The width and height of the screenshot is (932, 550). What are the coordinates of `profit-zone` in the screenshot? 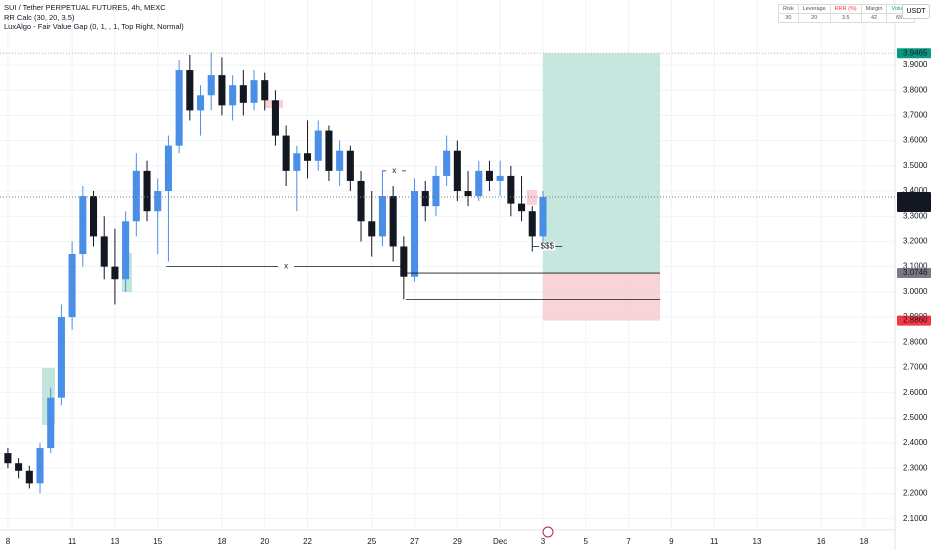 It's located at (601, 163).